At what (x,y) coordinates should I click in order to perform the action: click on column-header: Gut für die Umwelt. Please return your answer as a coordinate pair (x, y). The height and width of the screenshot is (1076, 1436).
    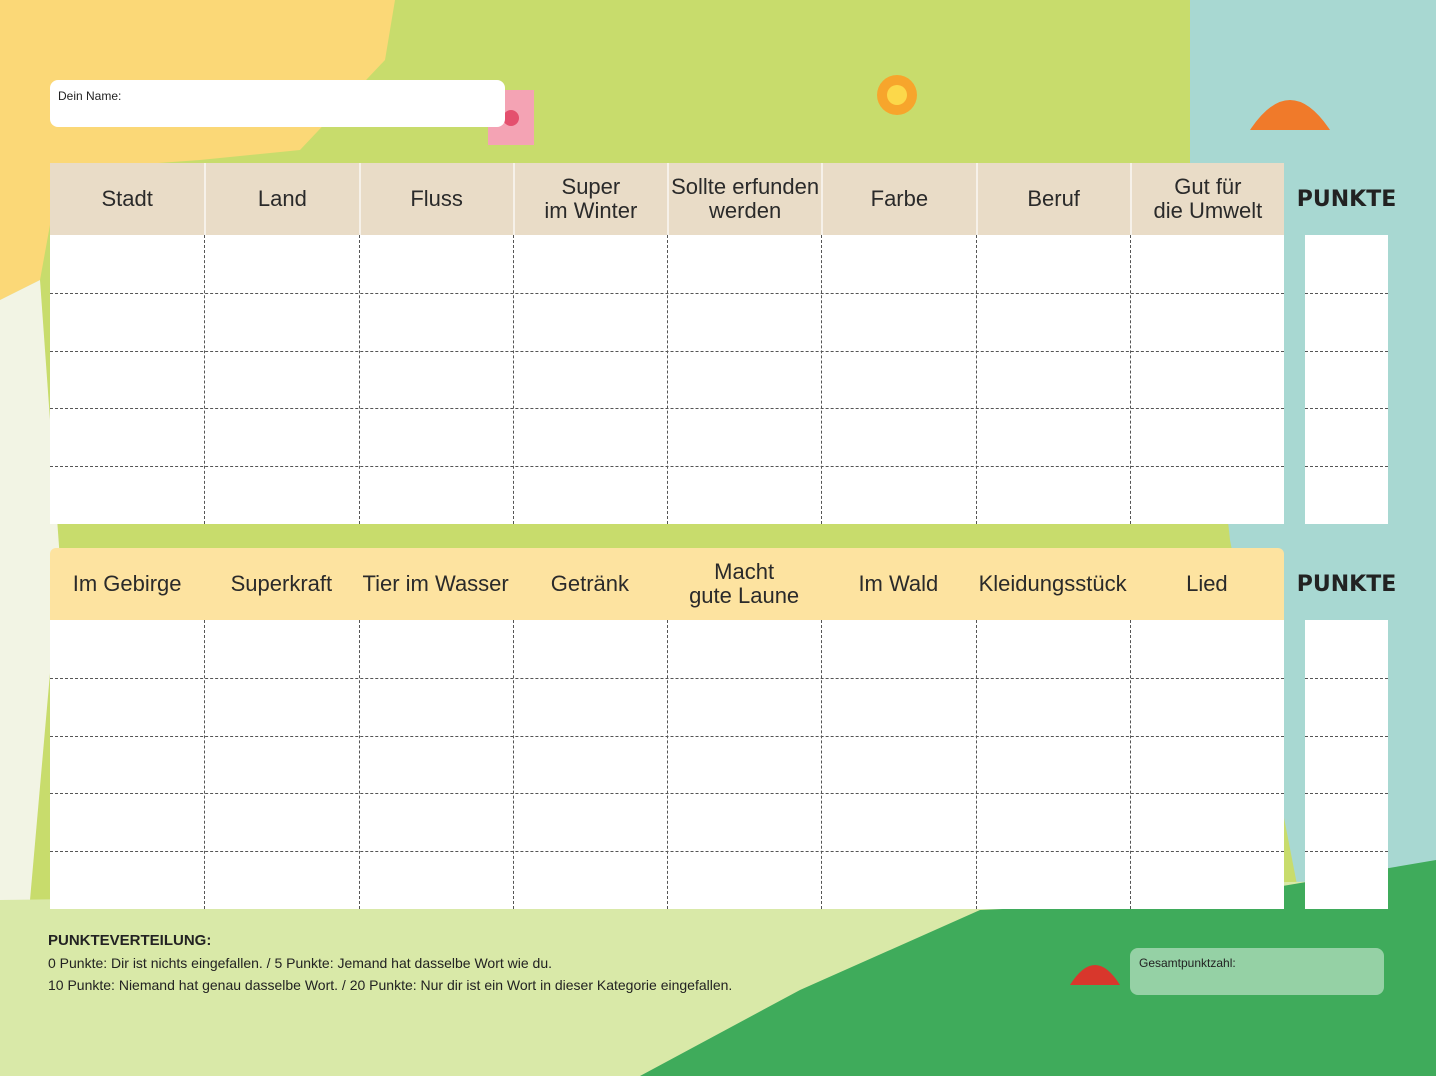
    Looking at the image, I should click on (1206, 199).